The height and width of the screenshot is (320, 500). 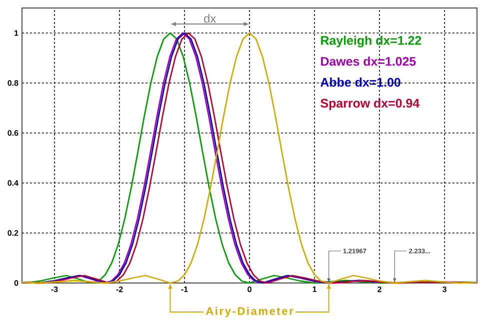 What do you see at coordinates (371, 42) in the screenshot?
I see `text: Rayleigh dx=1.22` at bounding box center [371, 42].